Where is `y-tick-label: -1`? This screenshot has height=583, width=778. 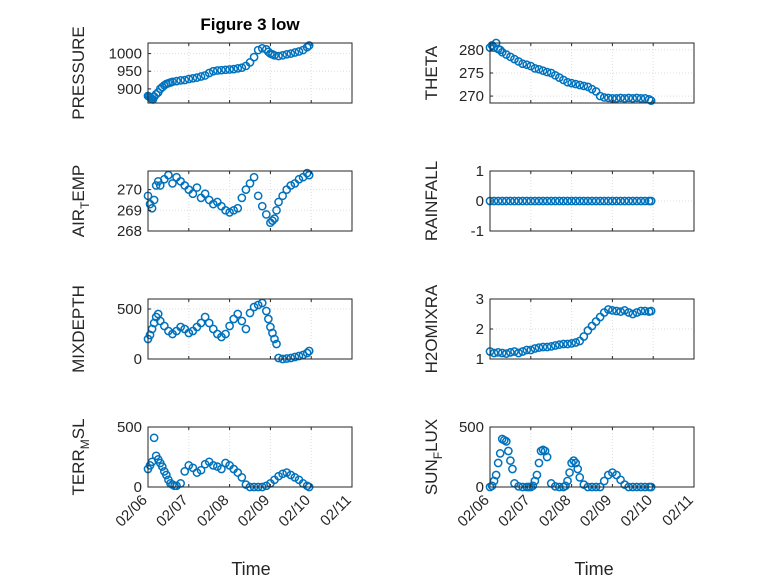
y-tick-label: -1 is located at coordinates (477, 231).